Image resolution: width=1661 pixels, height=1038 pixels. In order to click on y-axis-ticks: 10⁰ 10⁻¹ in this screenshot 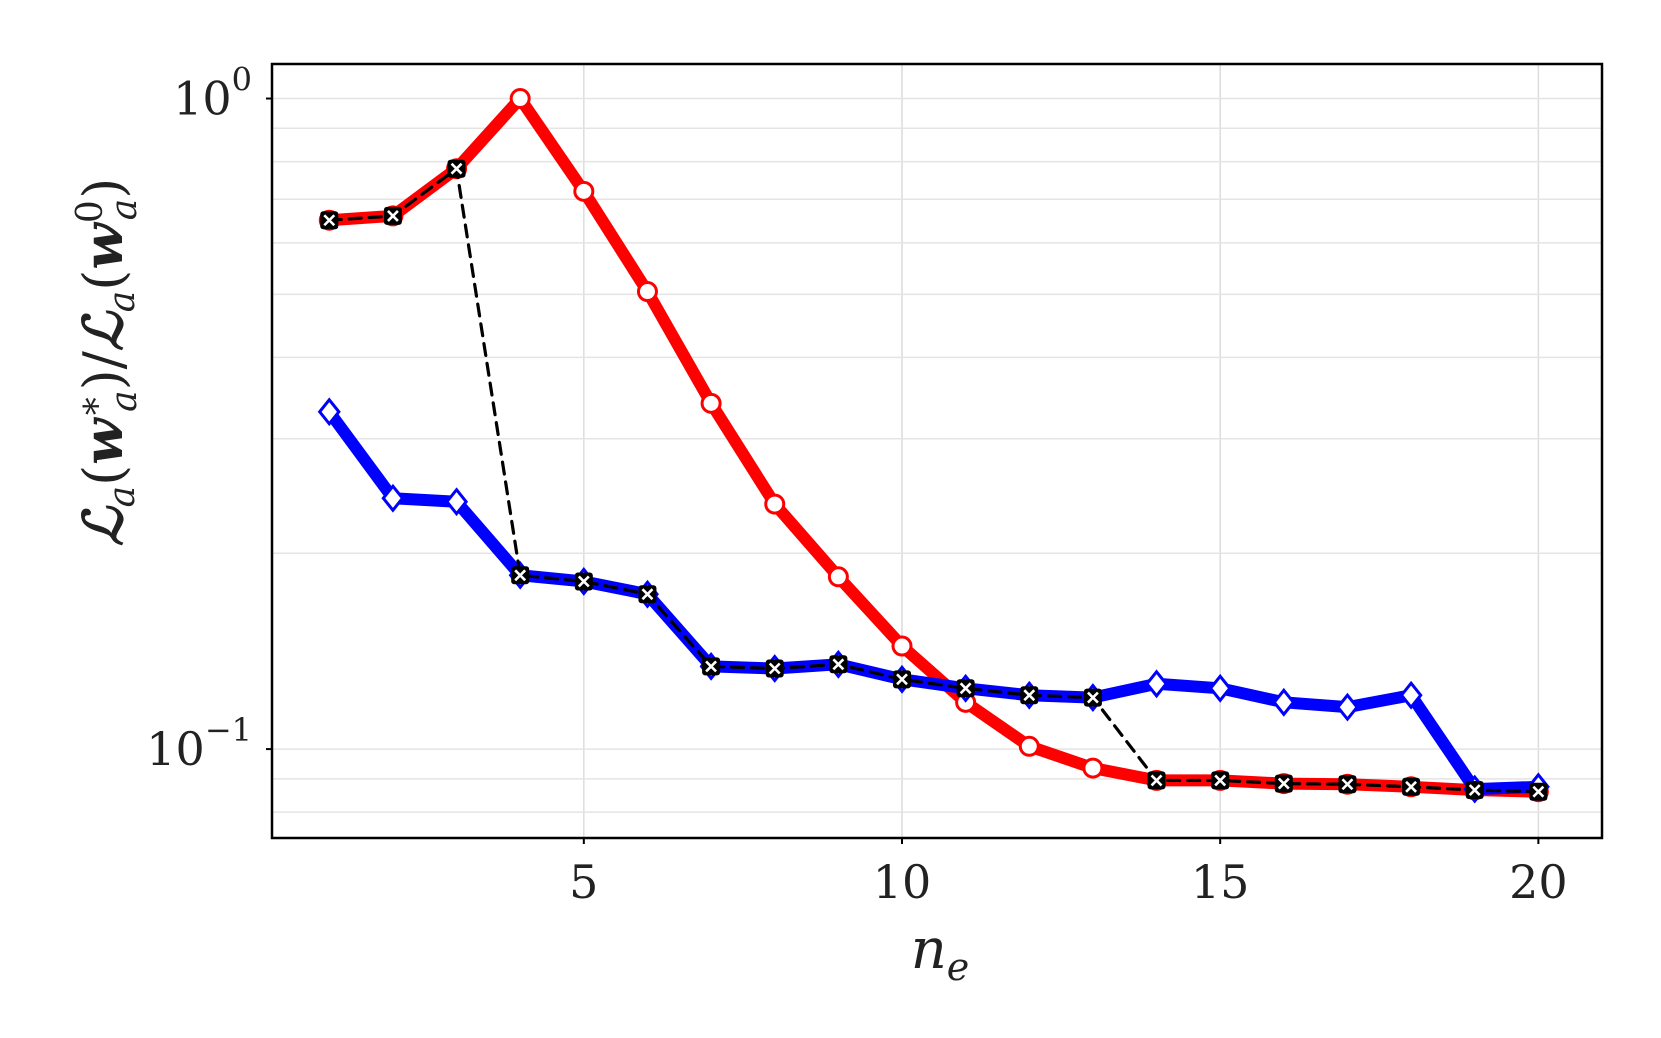, I will do `click(209, 418)`.